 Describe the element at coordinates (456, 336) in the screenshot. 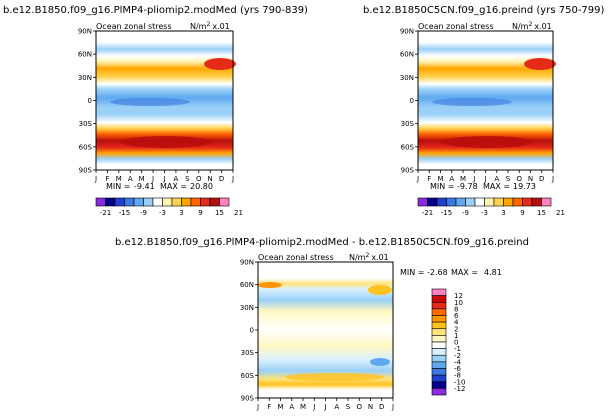

I see `colorbar-label: 1` at that location.